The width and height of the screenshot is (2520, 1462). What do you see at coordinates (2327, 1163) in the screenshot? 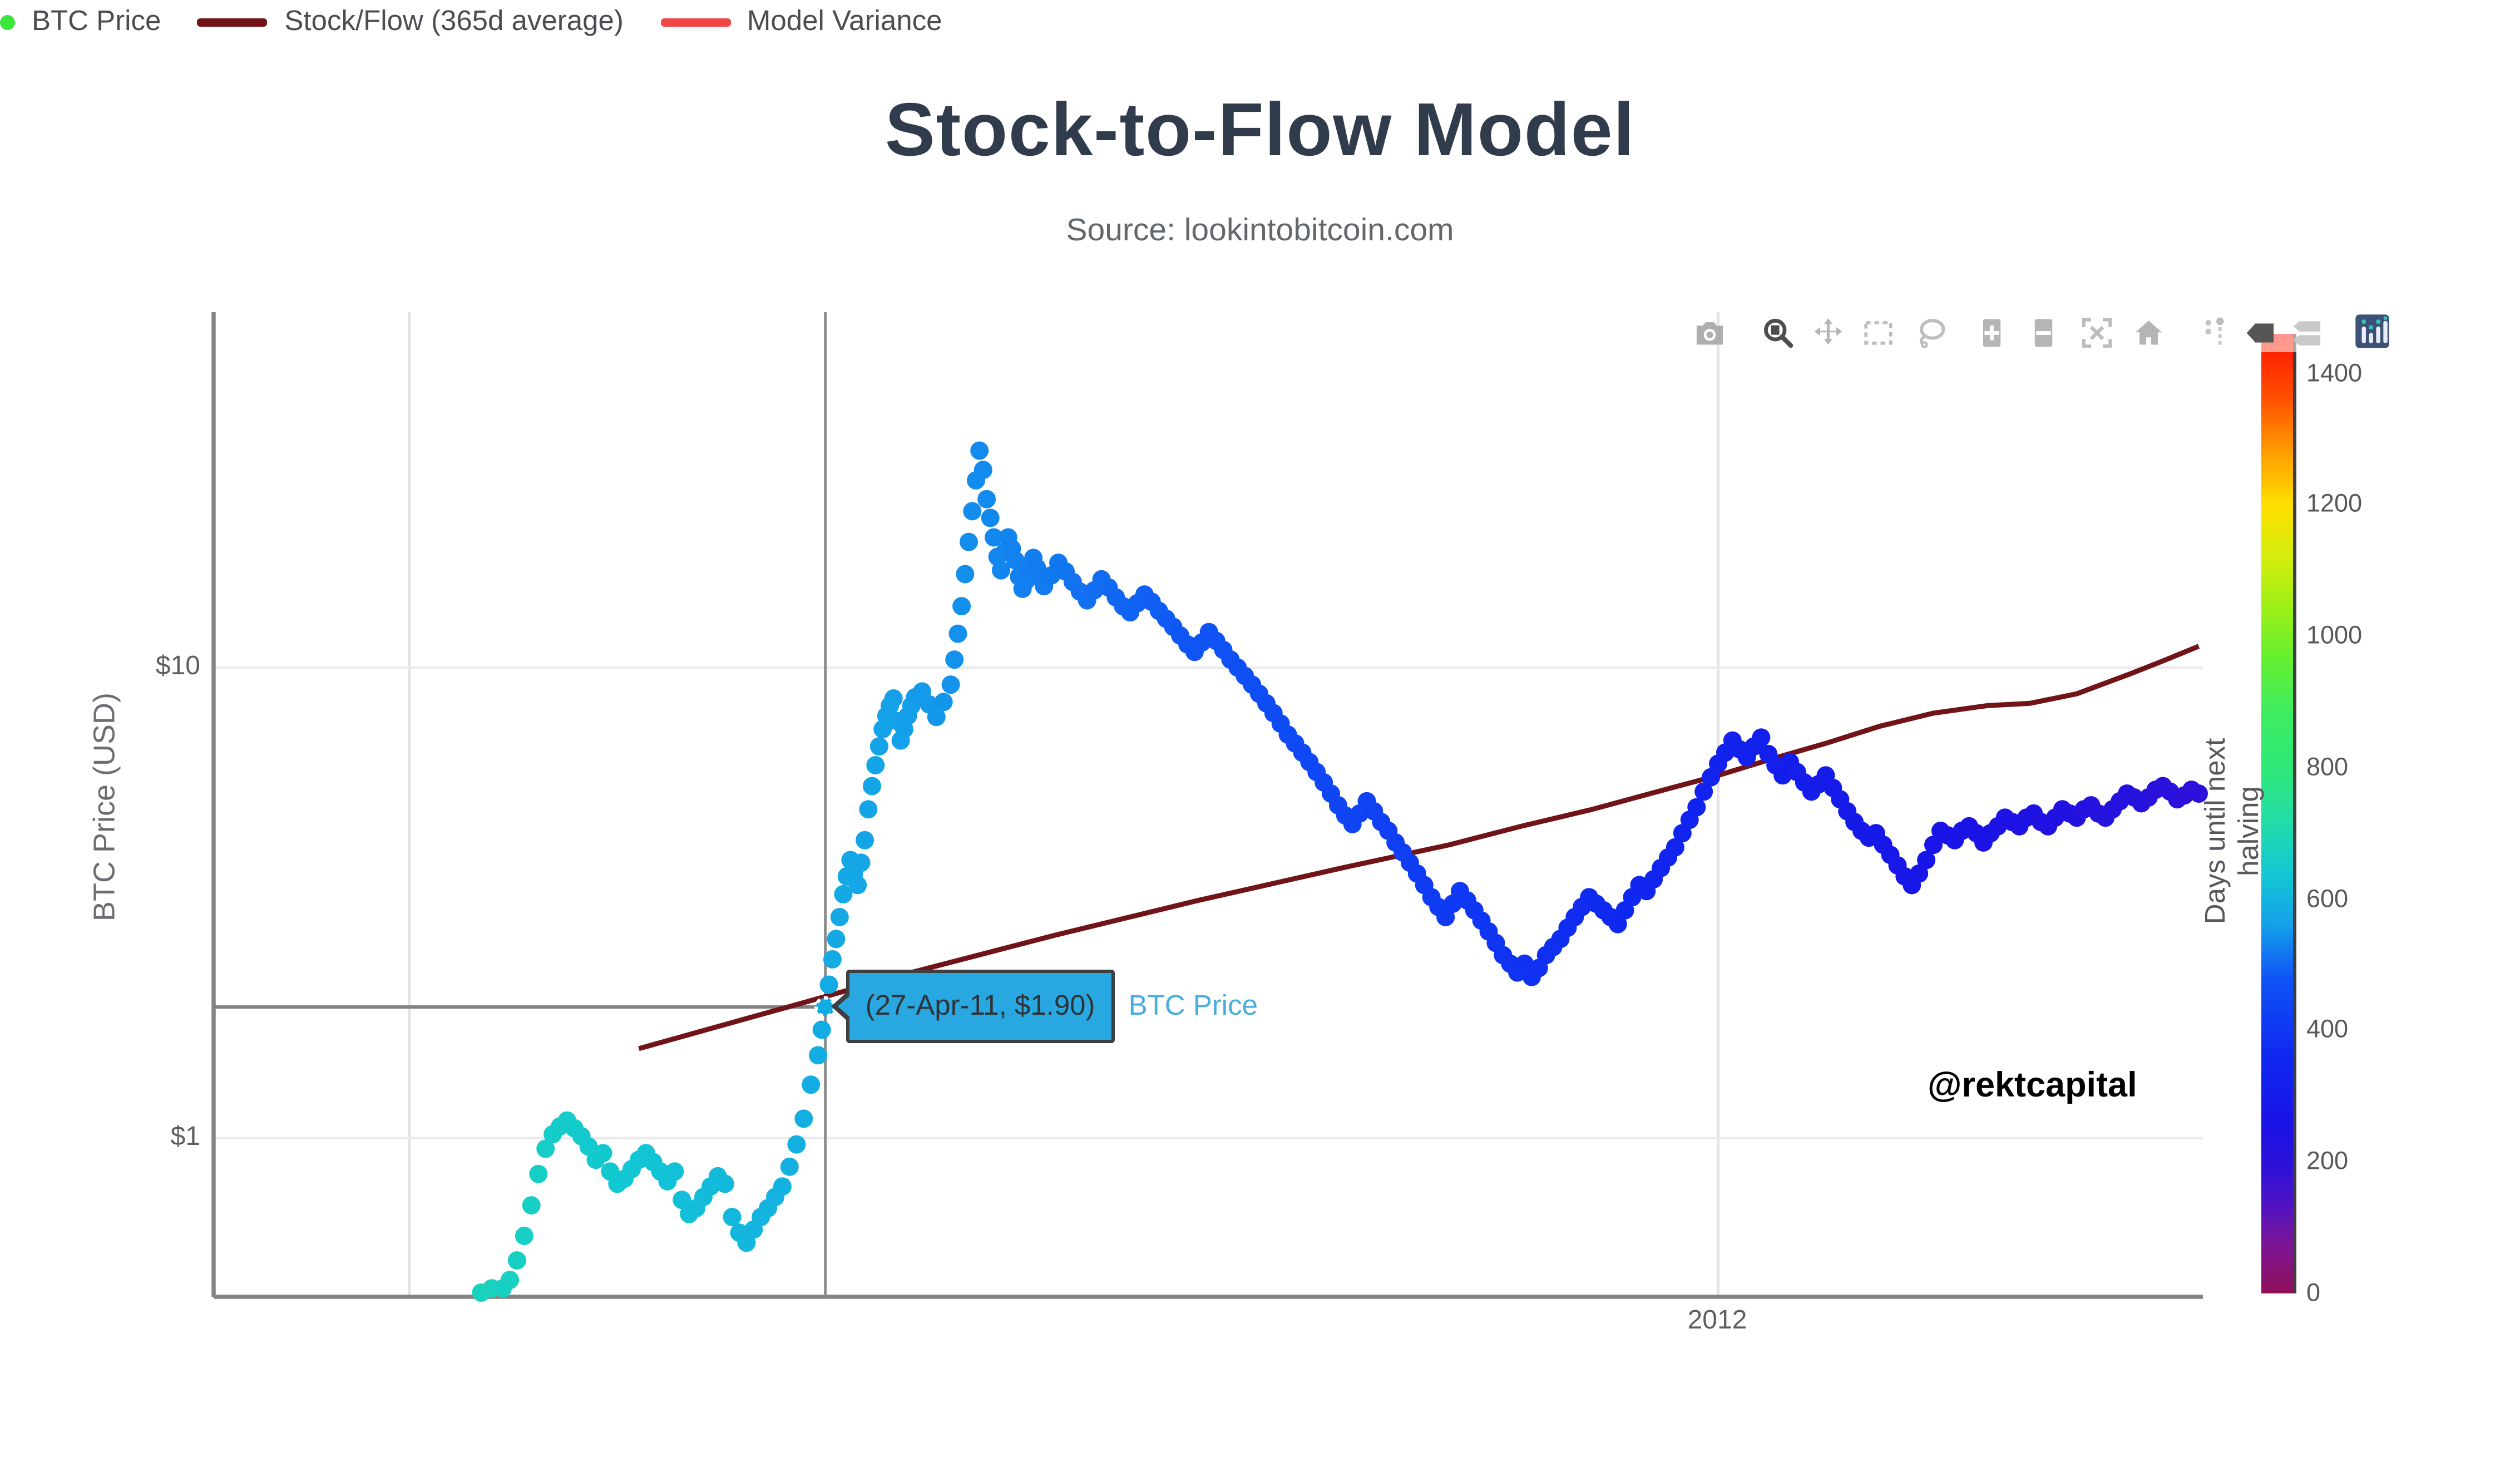
I see `colorbar-tick-label: 200` at bounding box center [2327, 1163].